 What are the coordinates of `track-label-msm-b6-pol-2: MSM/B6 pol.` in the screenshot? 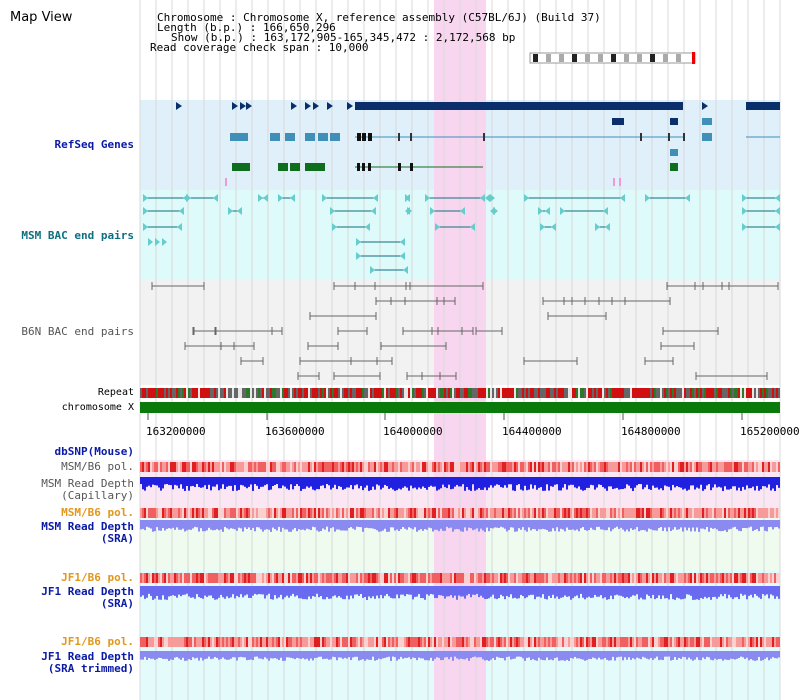 It's located at (97, 512).